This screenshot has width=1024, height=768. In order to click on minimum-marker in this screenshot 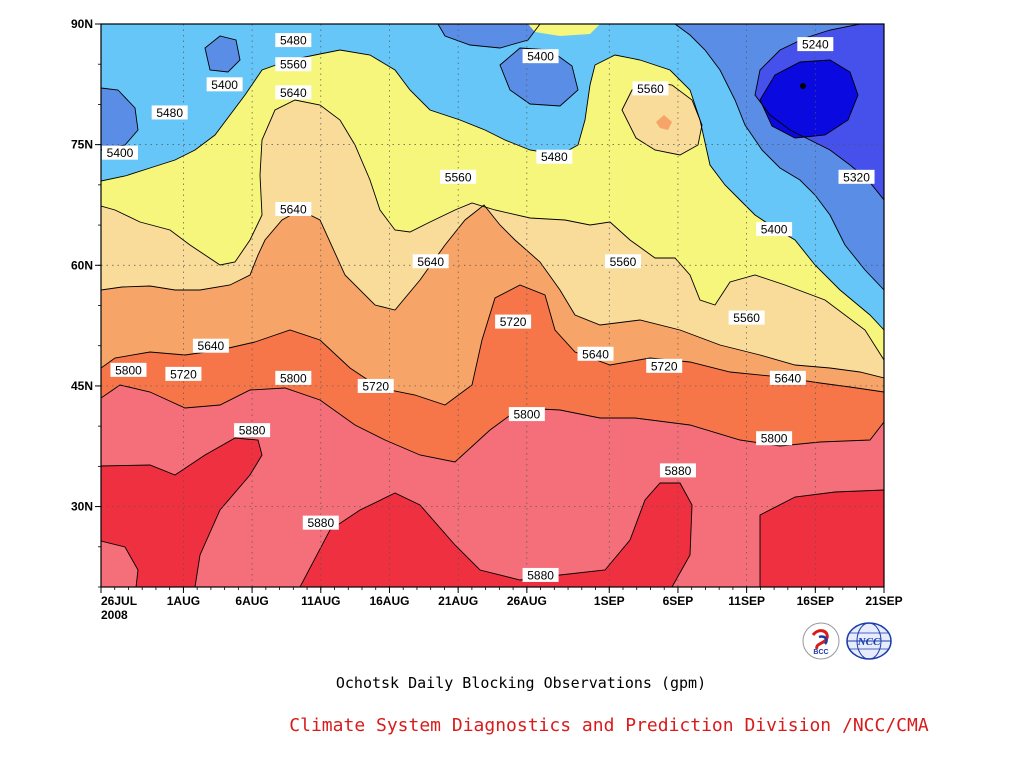, I will do `click(803, 86)`.